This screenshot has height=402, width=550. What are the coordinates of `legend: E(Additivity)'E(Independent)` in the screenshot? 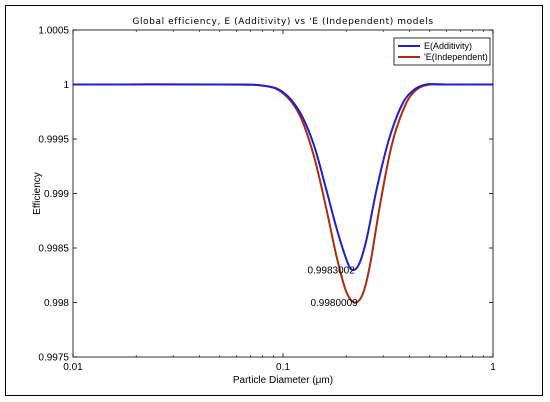 It's located at (442, 51).